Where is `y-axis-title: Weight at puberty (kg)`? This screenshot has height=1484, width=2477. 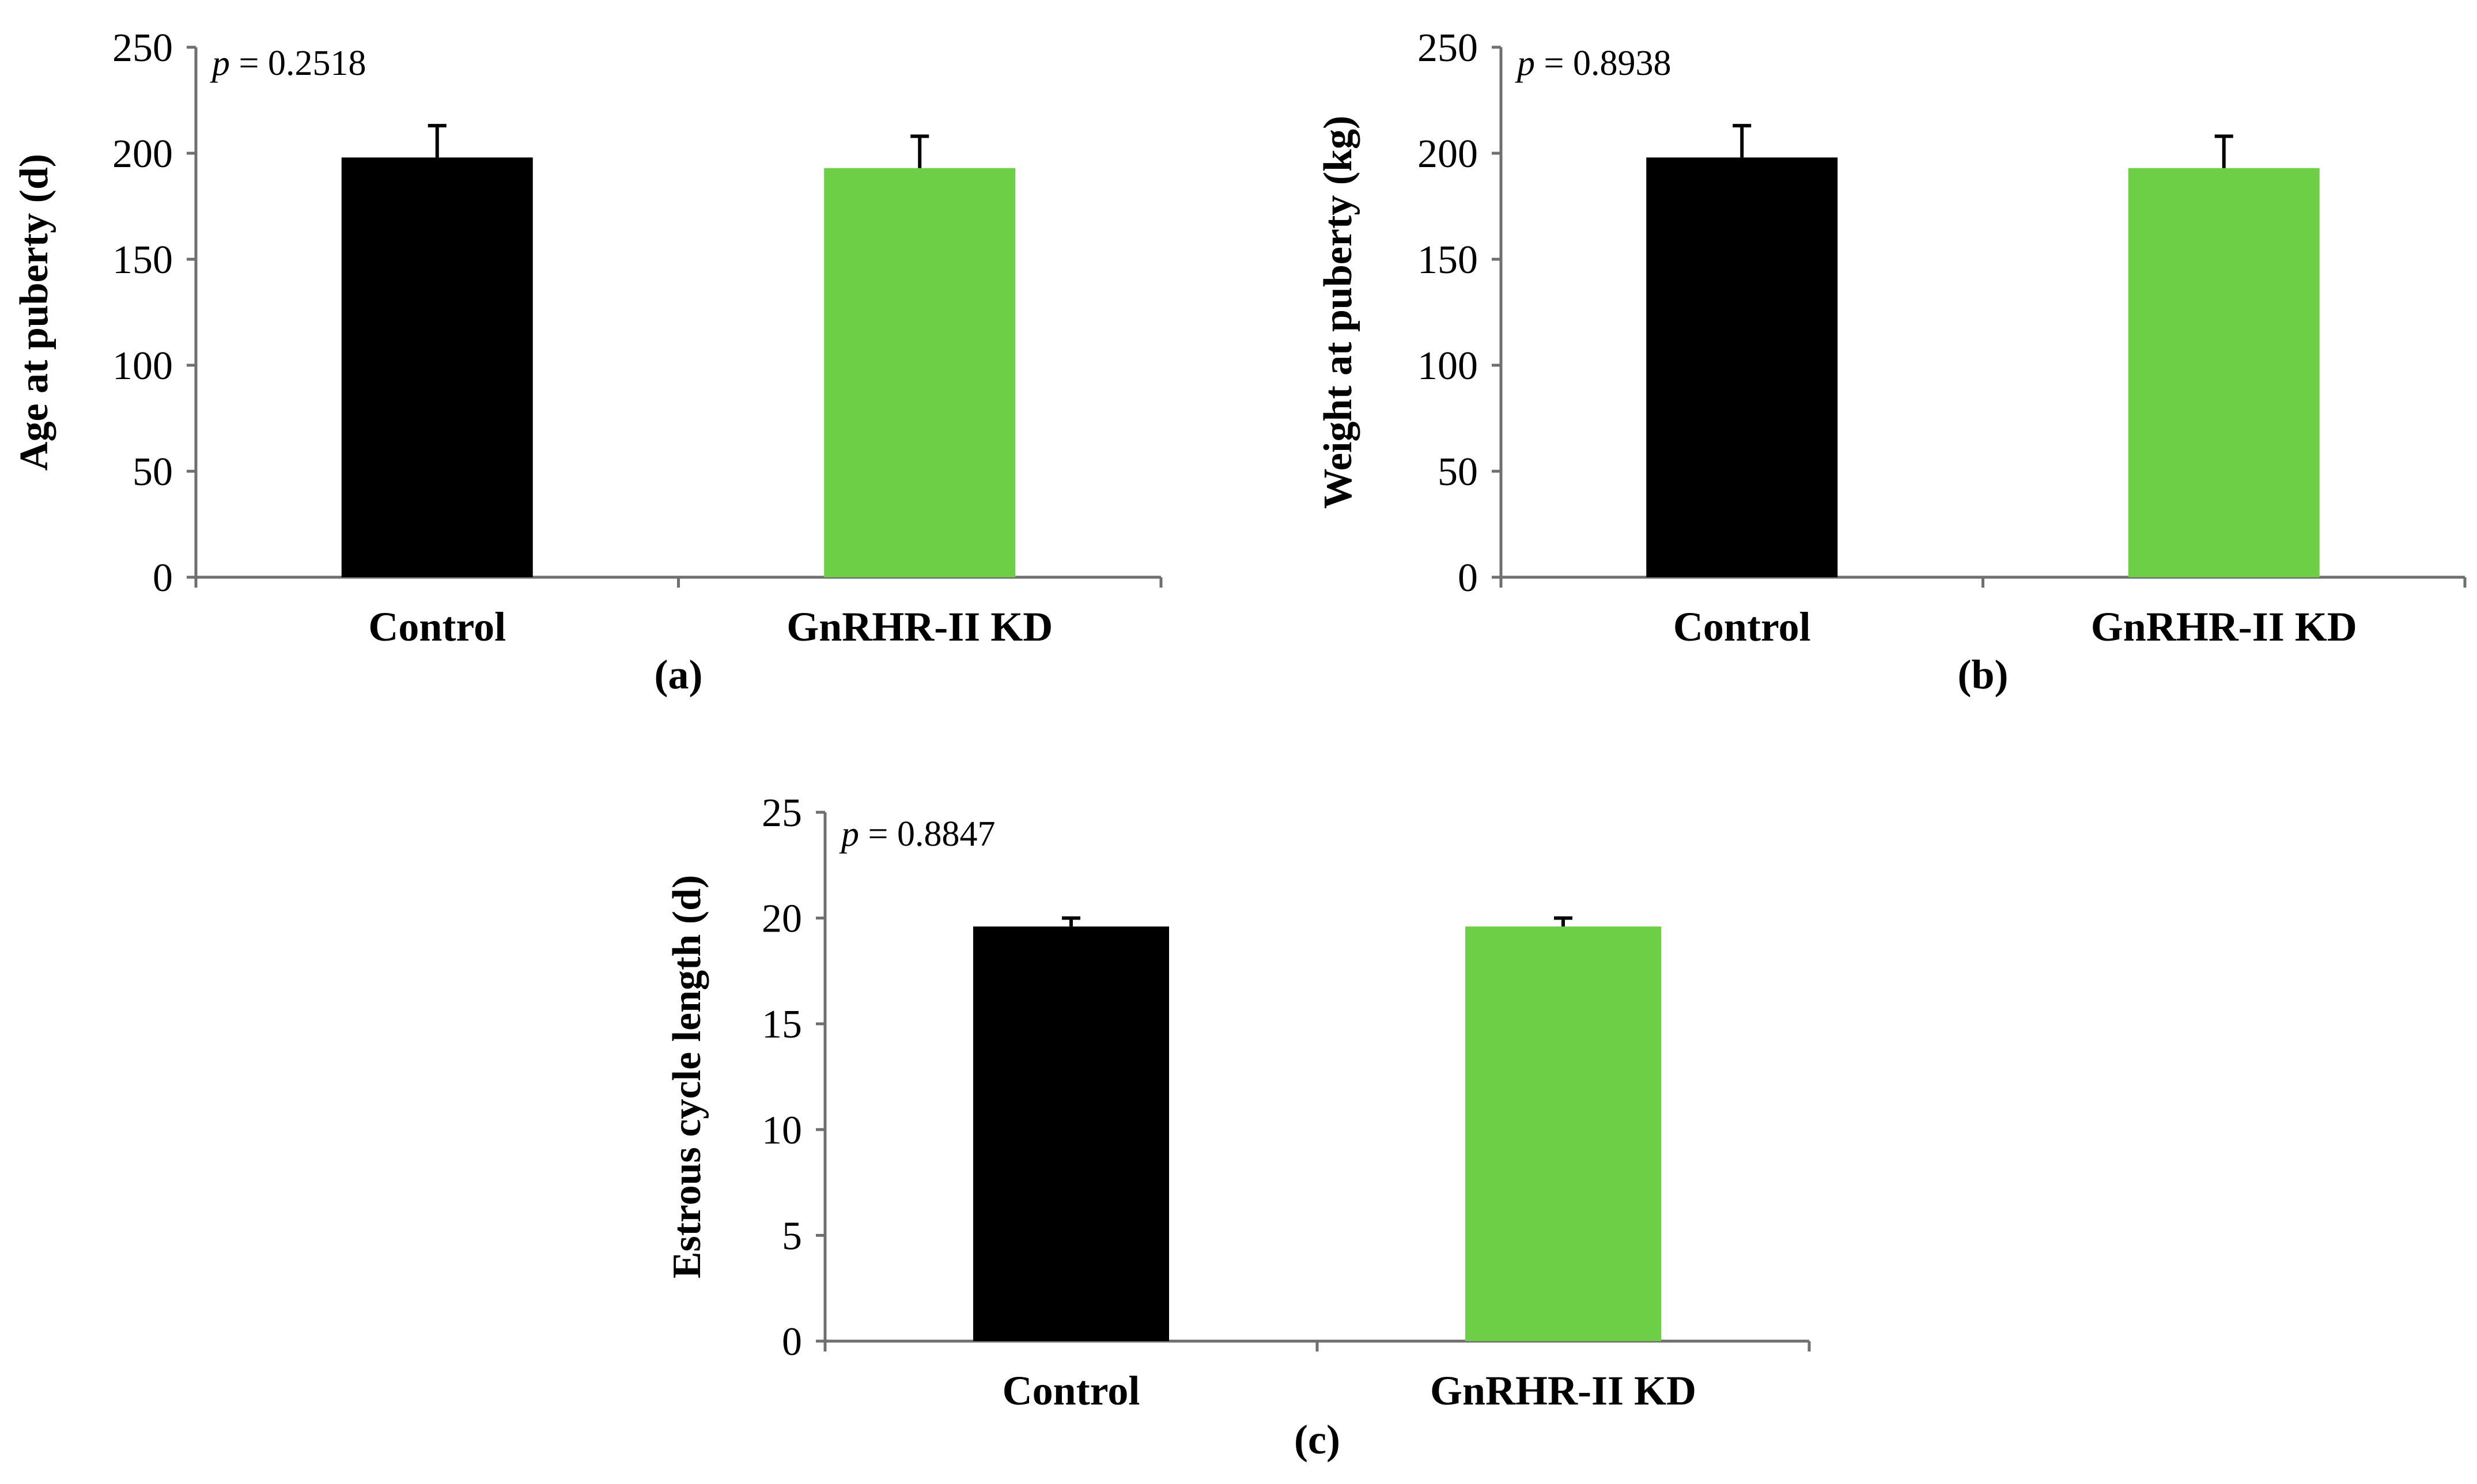 y-axis-title: Weight at puberty (kg) is located at coordinates (1338, 312).